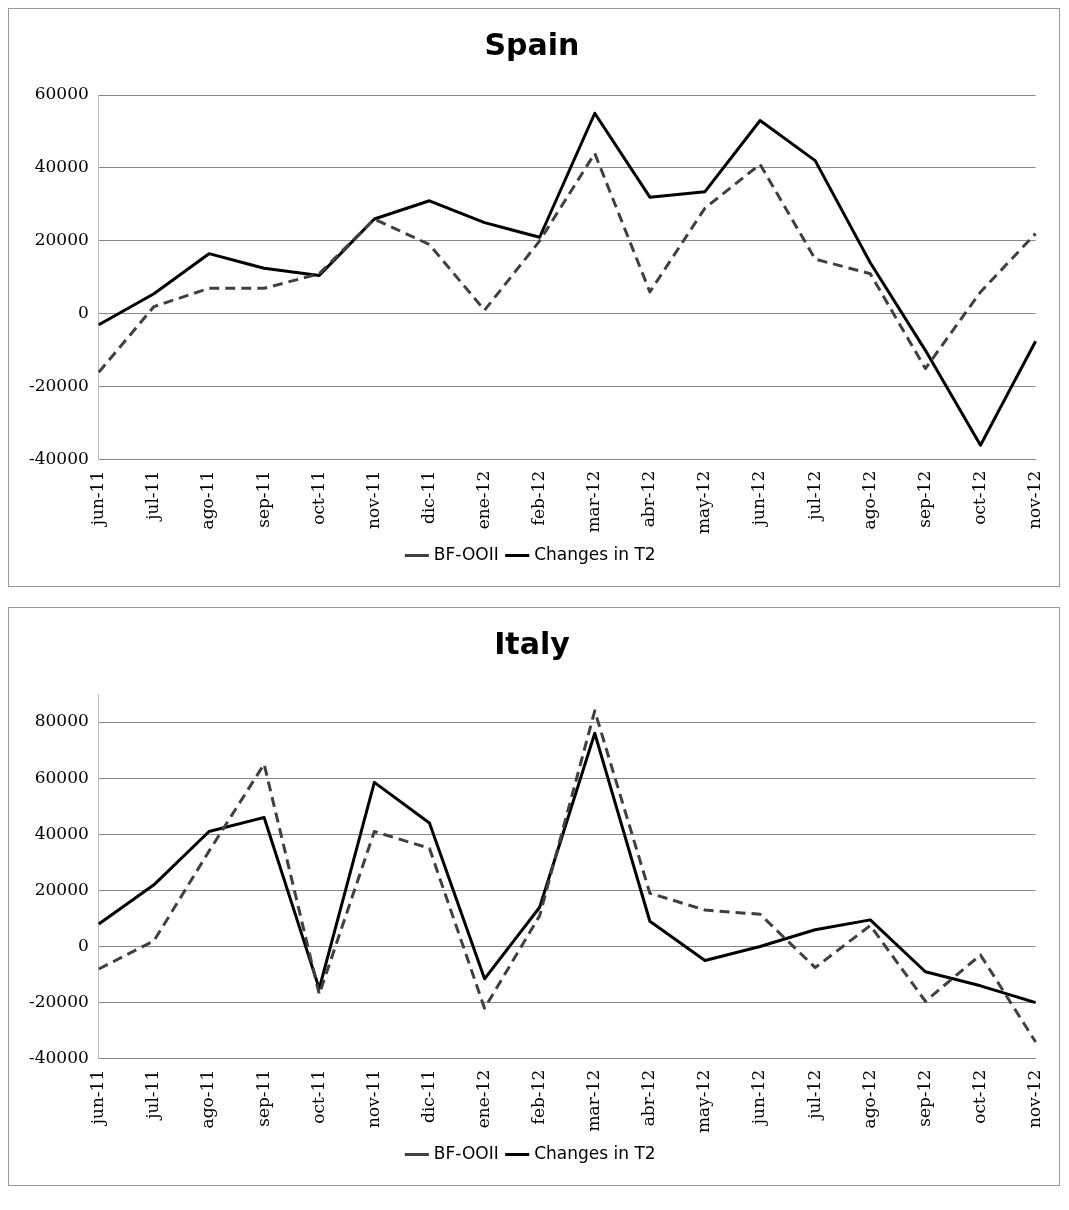 Image resolution: width=1069 pixels, height=1210 pixels. Describe the element at coordinates (532, 643) in the screenshot. I see `chart-title: Italy` at that location.